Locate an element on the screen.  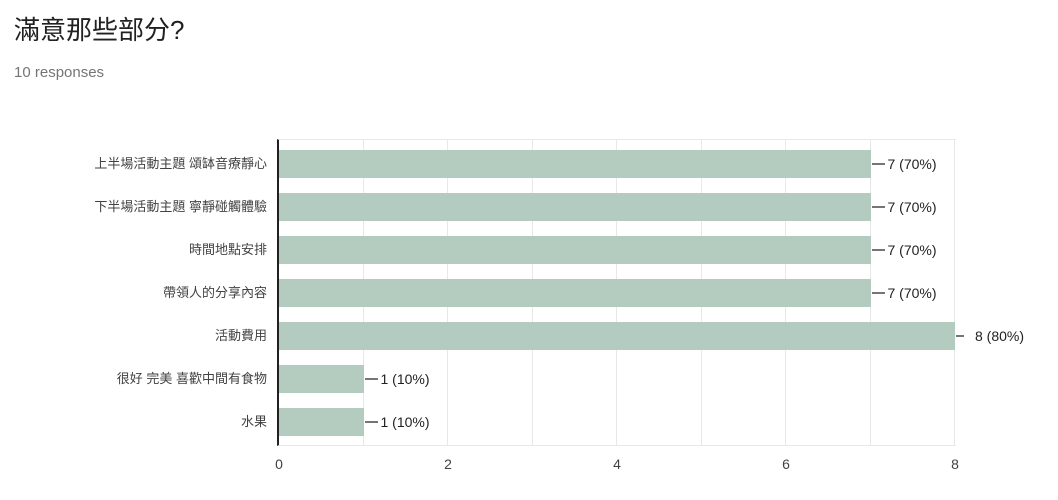
x-axis-tick-6: 6 is located at coordinates (786, 464).